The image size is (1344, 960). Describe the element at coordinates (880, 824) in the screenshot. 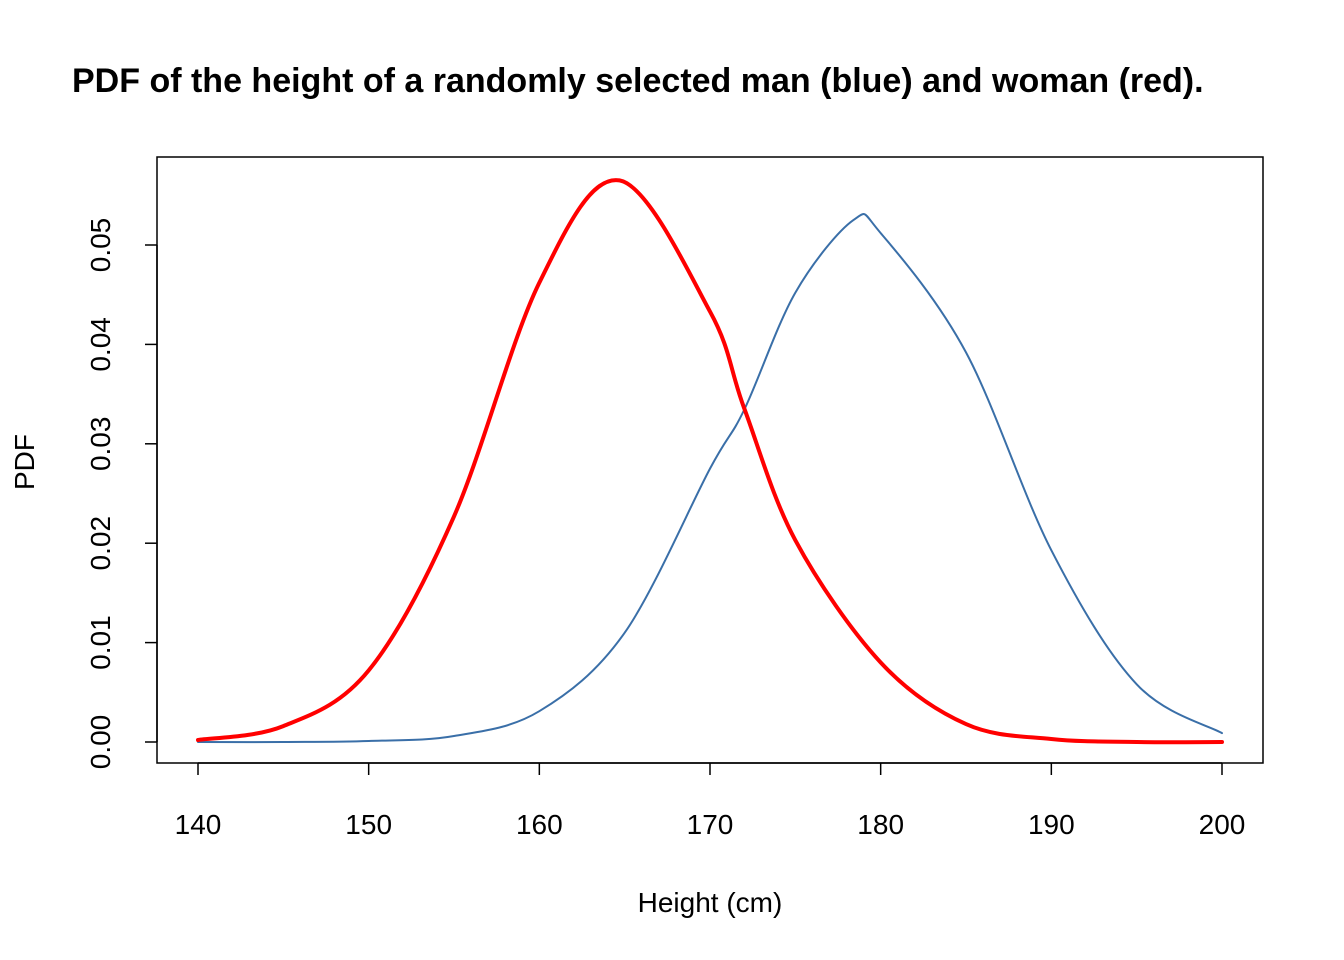

I see `x-tick-label: 180` at that location.